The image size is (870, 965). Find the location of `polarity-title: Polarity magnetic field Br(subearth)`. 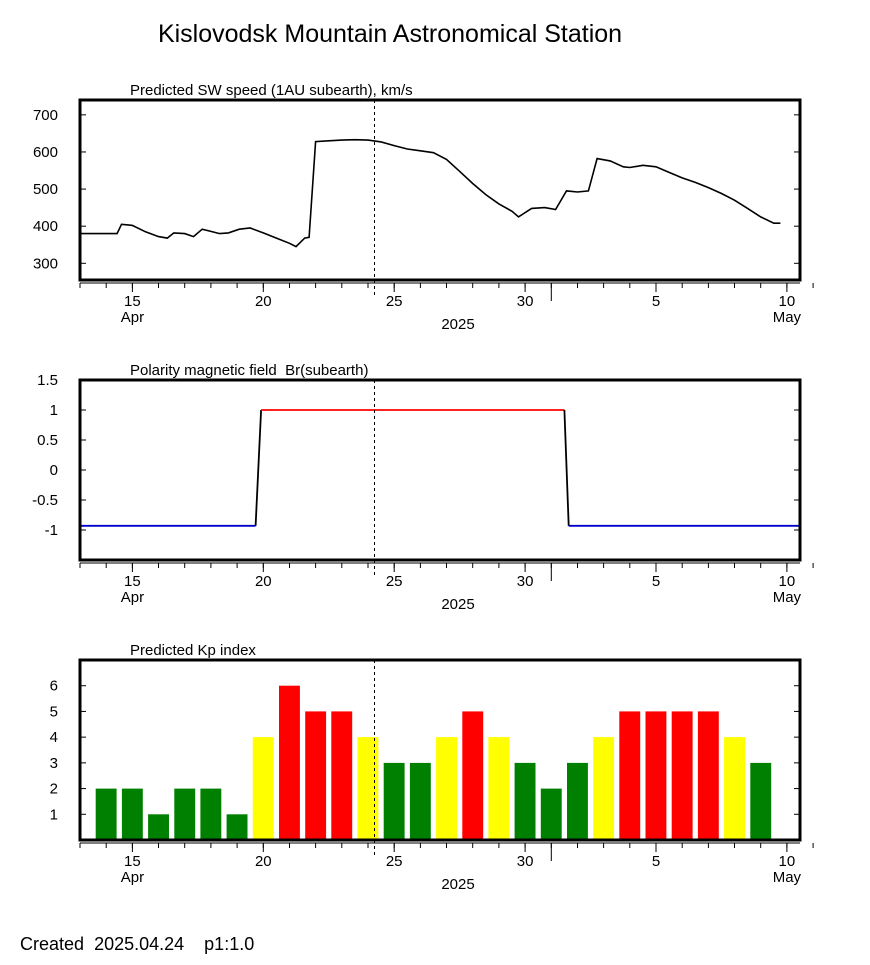

polarity-title: Polarity magnetic field Br(subearth) is located at coordinates (249, 370).